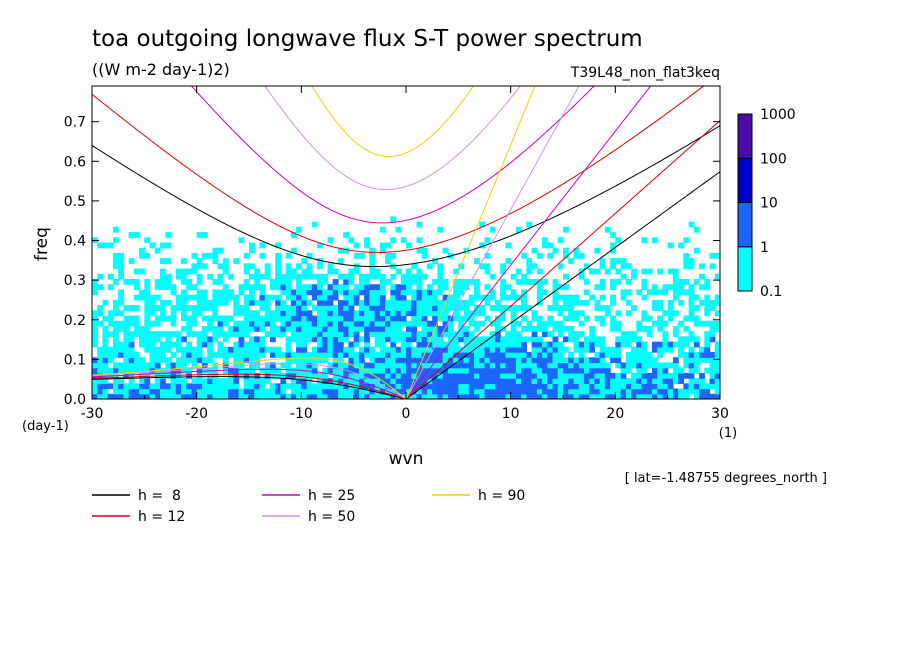 The height and width of the screenshot is (654, 904). What do you see at coordinates (45, 426) in the screenshot?
I see `y-unit-label: (day-1)` at bounding box center [45, 426].